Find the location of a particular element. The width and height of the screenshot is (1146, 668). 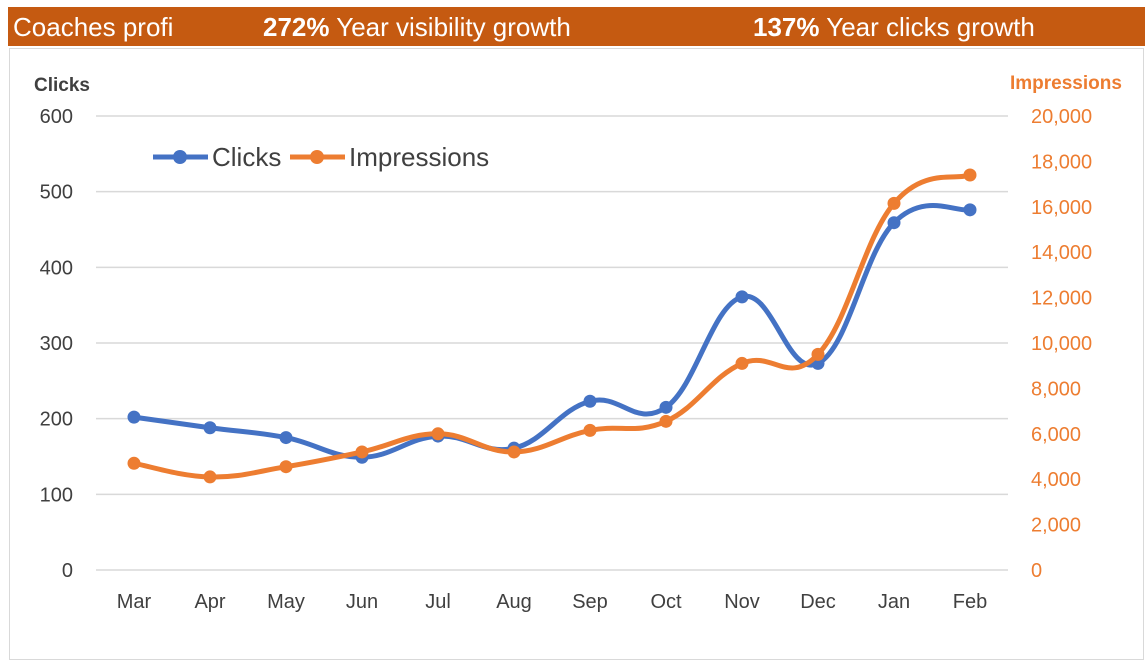

legend-marker-clicks is located at coordinates (180, 157).